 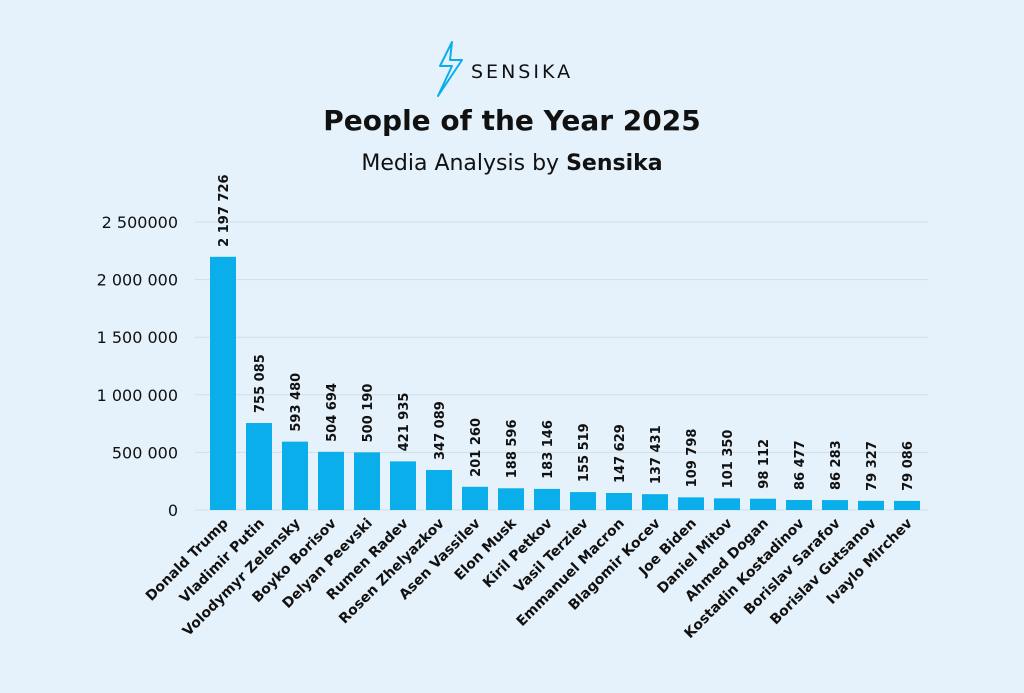 I want to click on y-tick-label: 2 500000, so click(x=140, y=222).